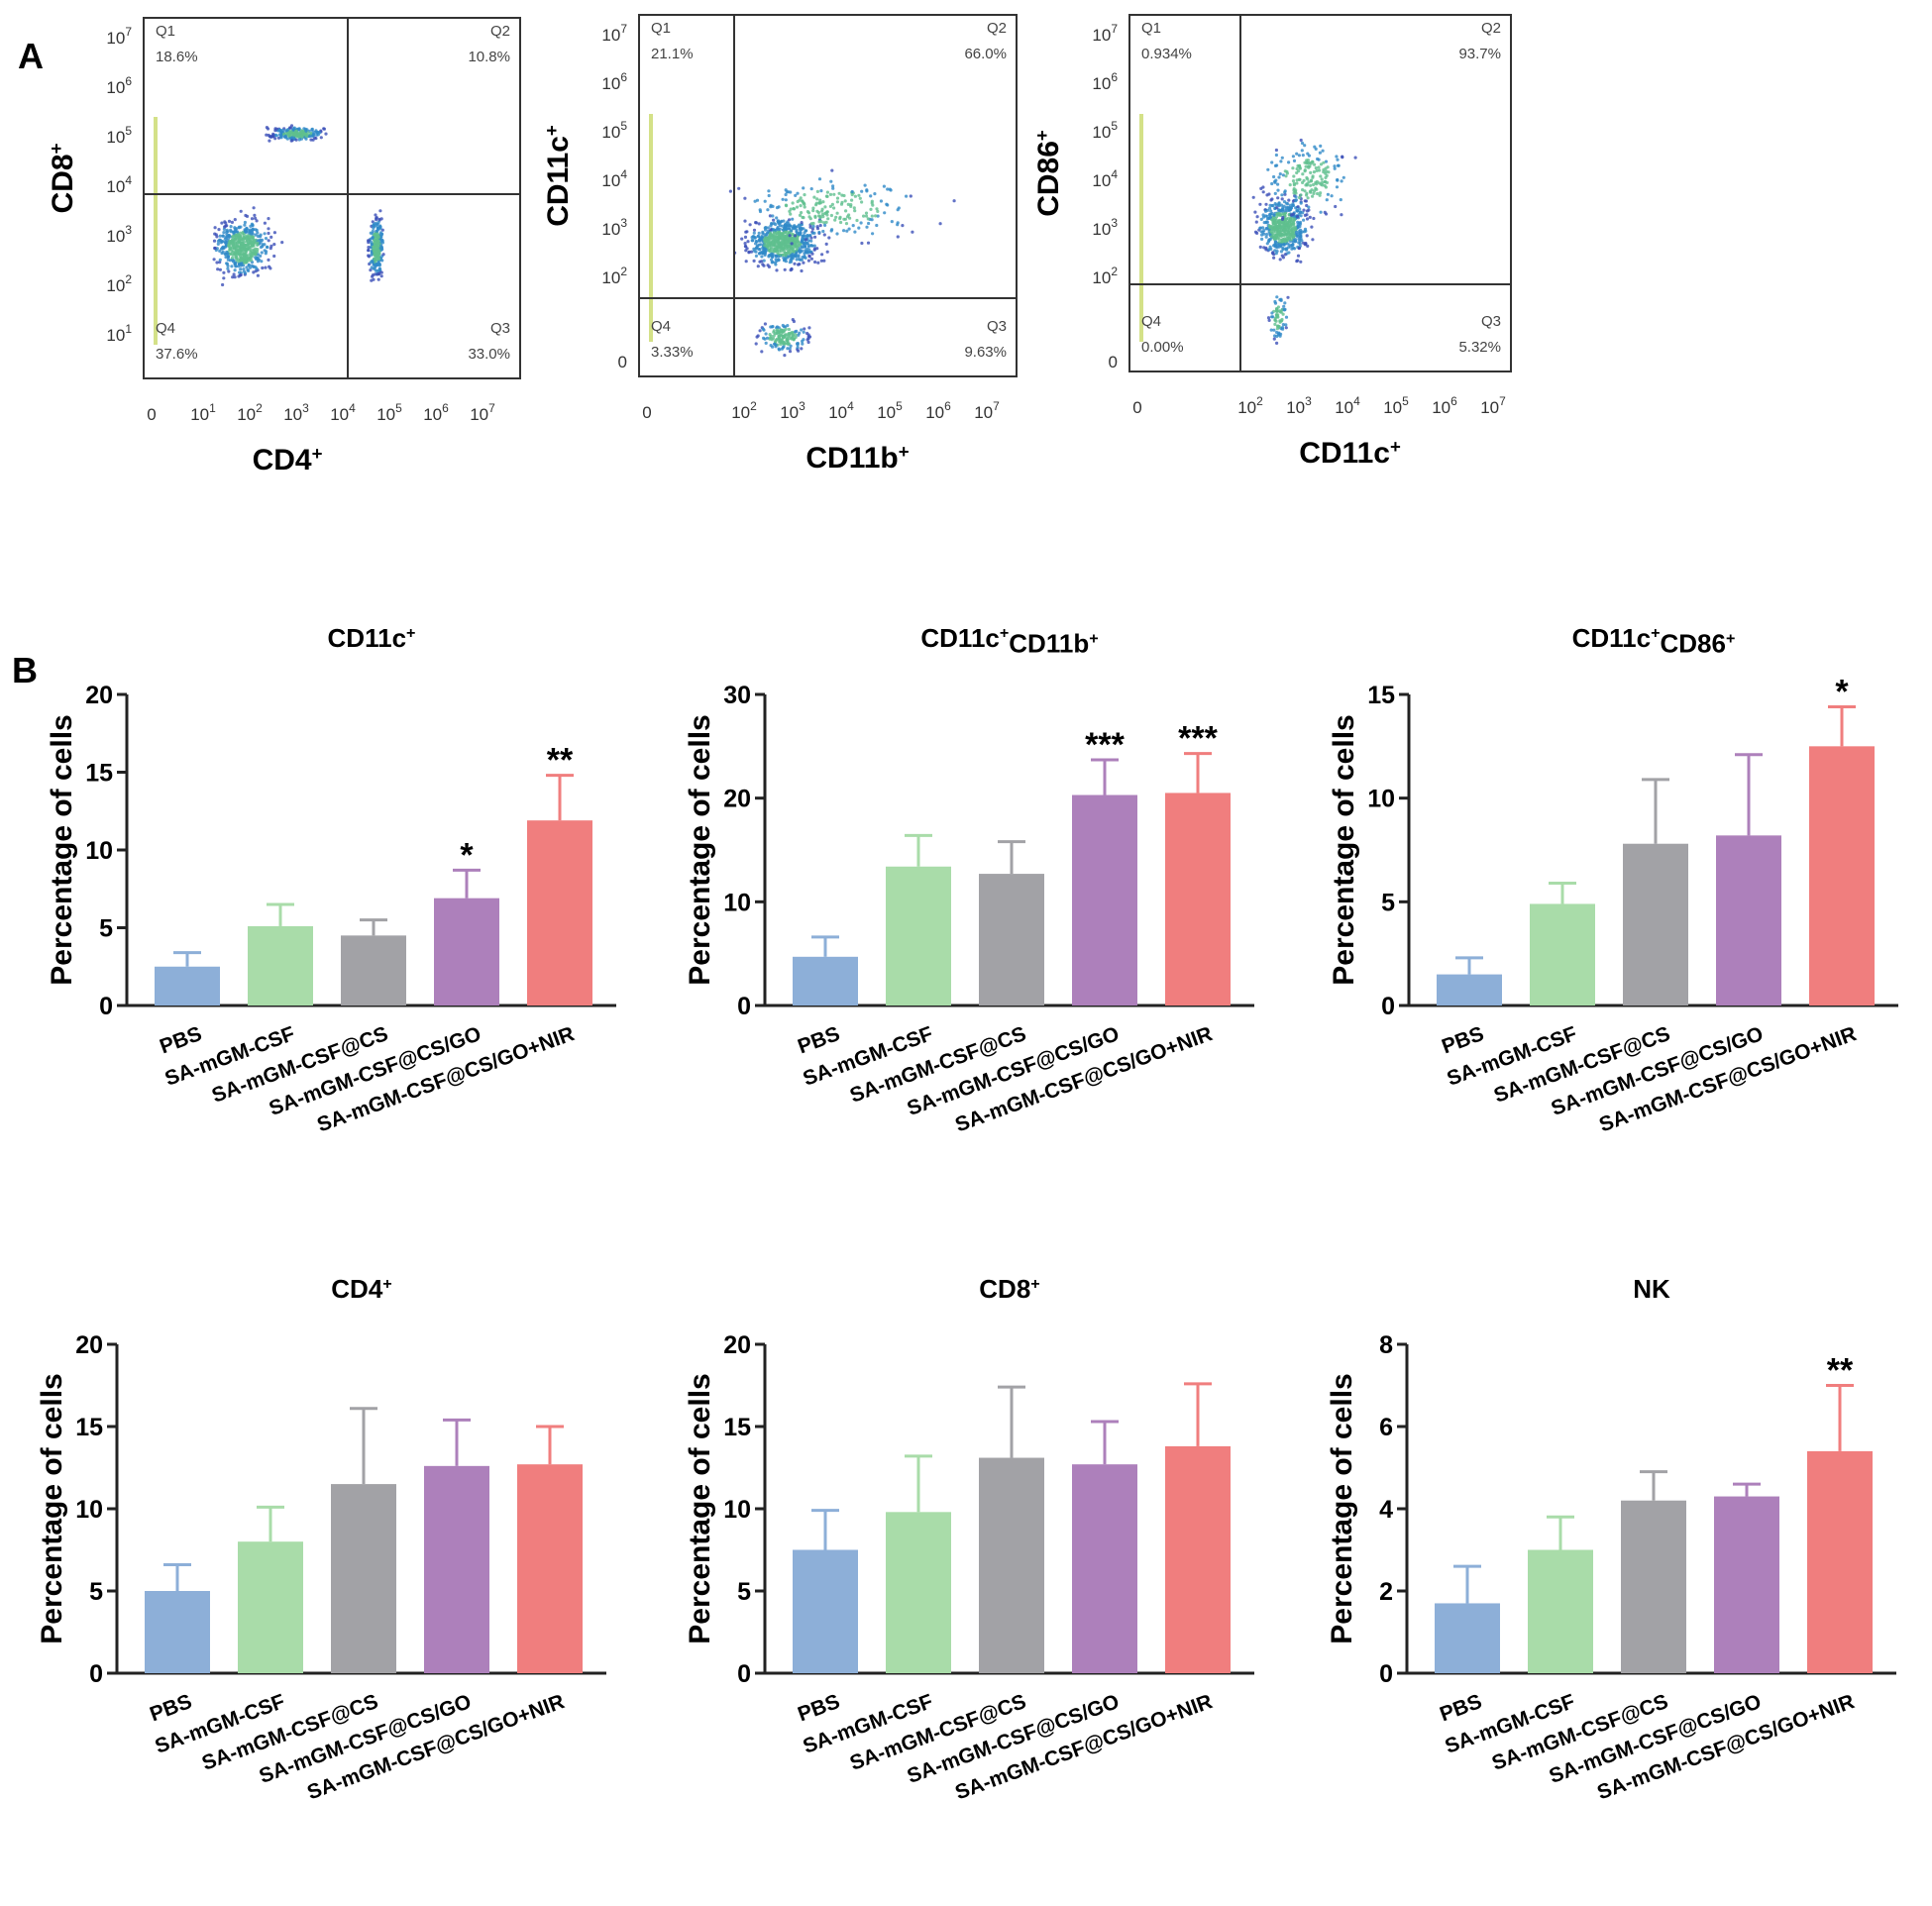  Describe the element at coordinates (1386, 1427) in the screenshot. I see `y-tick-label: 6` at that location.